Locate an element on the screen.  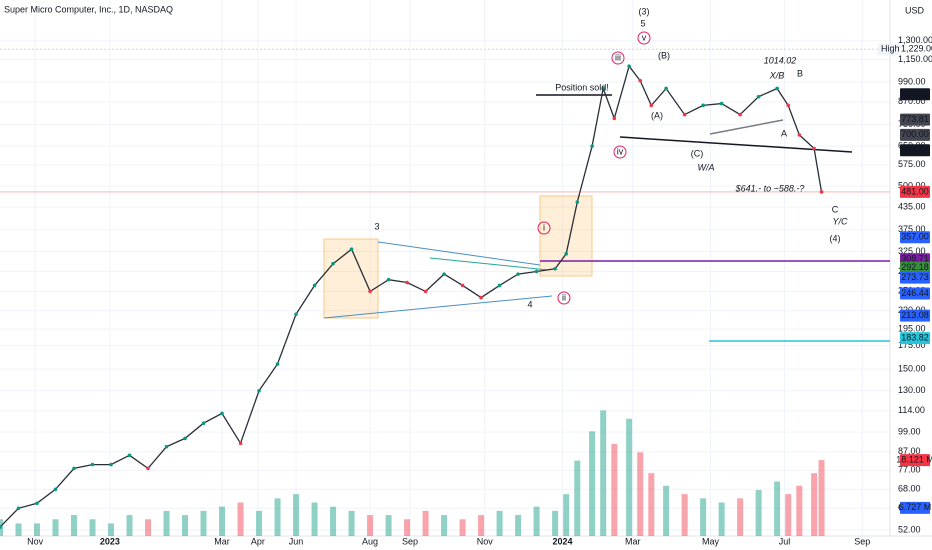
price-tag-label: 773.81 is located at coordinates (915, 119).